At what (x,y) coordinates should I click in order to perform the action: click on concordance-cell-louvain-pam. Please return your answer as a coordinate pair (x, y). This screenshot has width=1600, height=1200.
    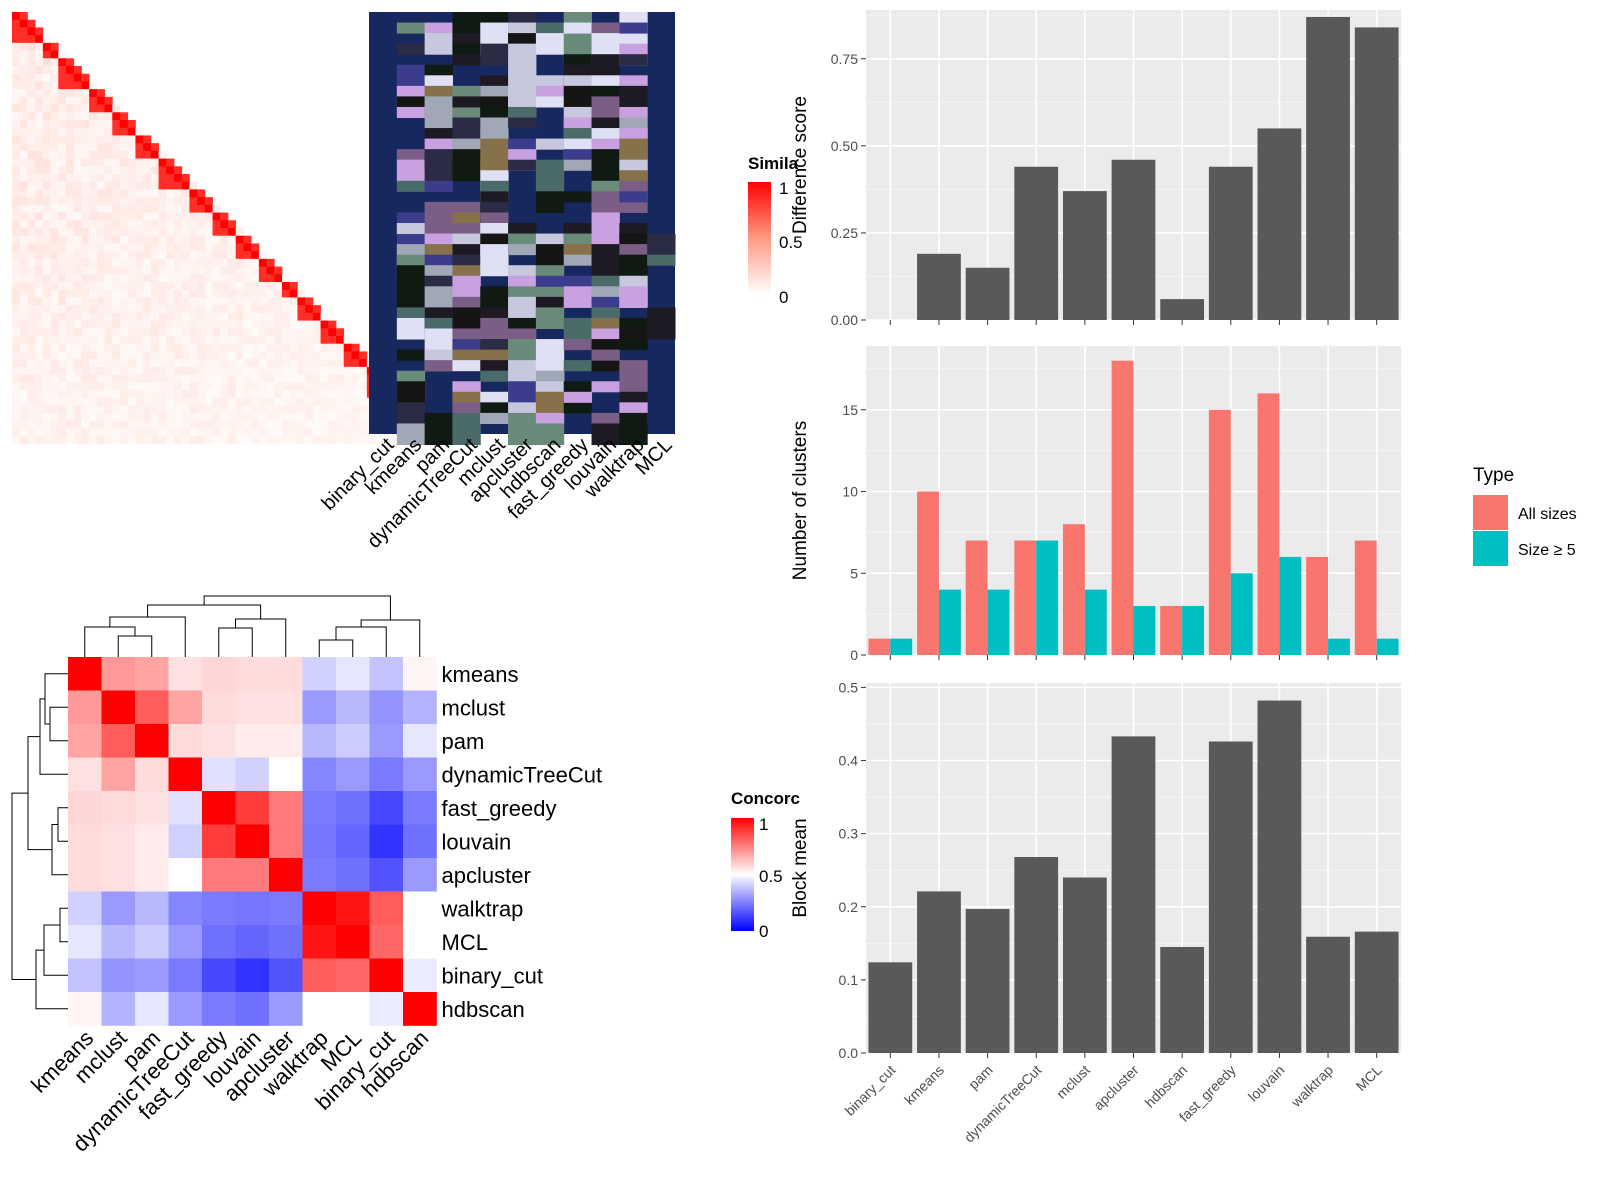
    Looking at the image, I should click on (152, 841).